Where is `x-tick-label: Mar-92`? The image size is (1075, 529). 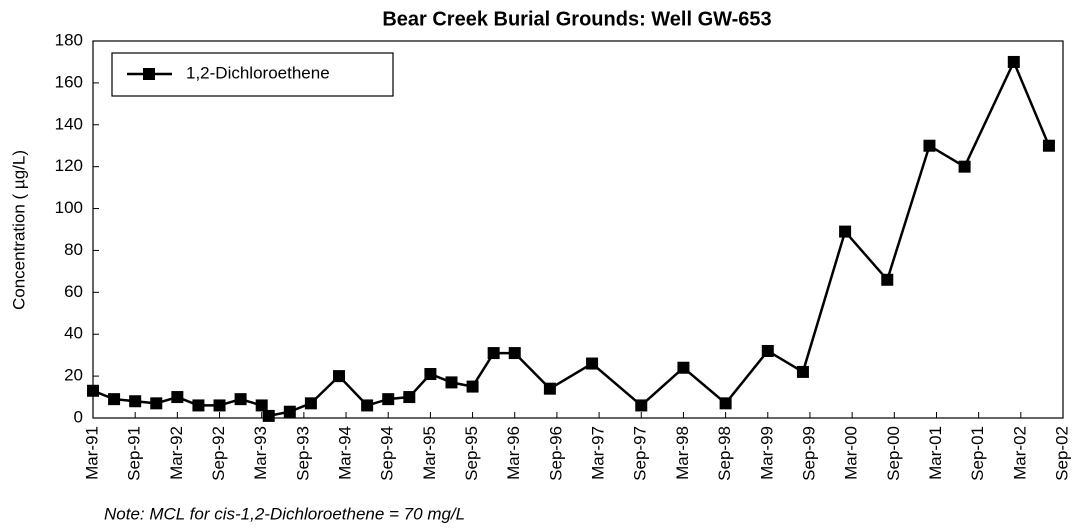 x-tick-label: Mar-92 is located at coordinates (176, 453).